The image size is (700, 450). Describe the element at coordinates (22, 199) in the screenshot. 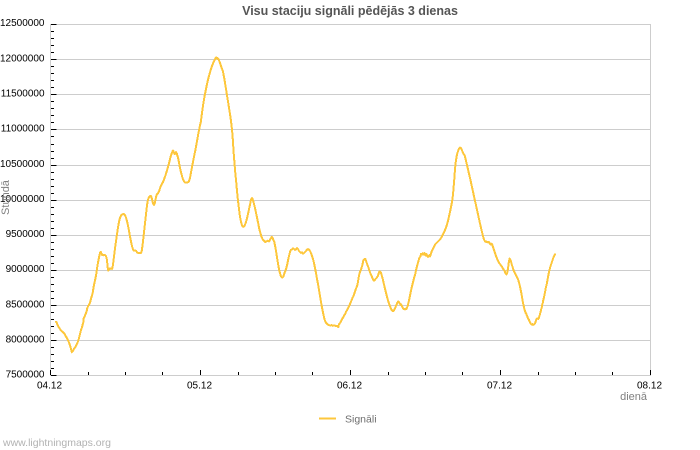

I see `svg-text: 10000000` at that location.